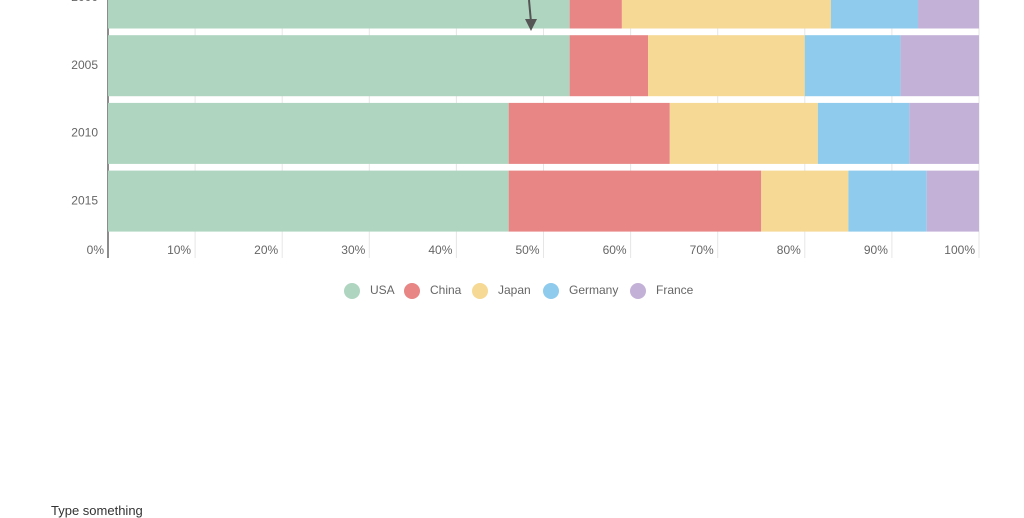 This screenshot has height=518, width=1024. What do you see at coordinates (789, 250) in the screenshot?
I see `x-tick-label: 80%` at bounding box center [789, 250].